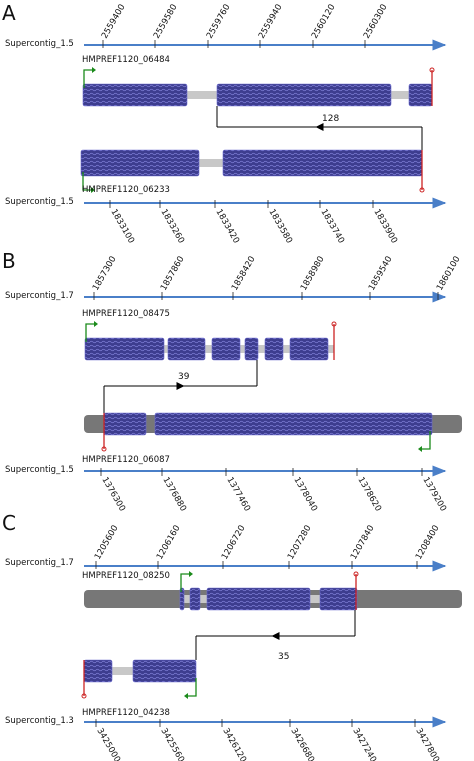 This screenshot has width=474, height=761. Describe the element at coordinates (302, 744) in the screenshot. I see `tick-label: 3426680` at that location.